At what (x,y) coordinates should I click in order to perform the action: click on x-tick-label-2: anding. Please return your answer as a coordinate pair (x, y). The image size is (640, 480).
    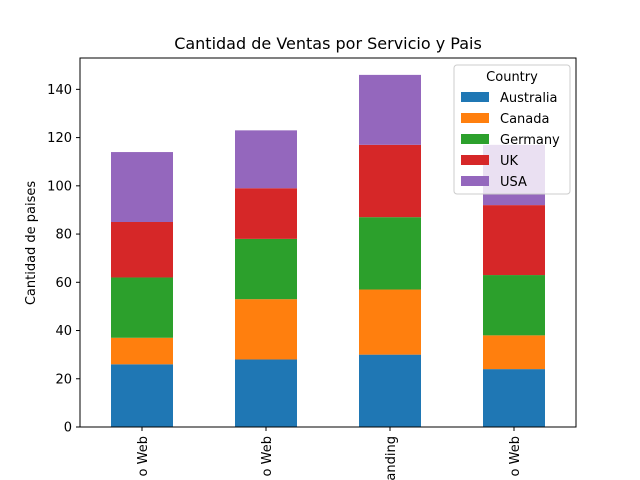
    Looking at the image, I should click on (391, 458).